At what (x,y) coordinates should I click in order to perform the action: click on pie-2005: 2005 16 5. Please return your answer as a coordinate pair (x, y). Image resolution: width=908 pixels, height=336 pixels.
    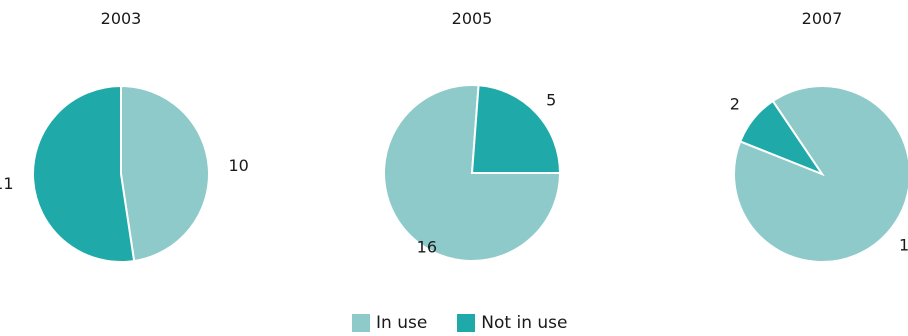
    Looking at the image, I should click on (472, 135).